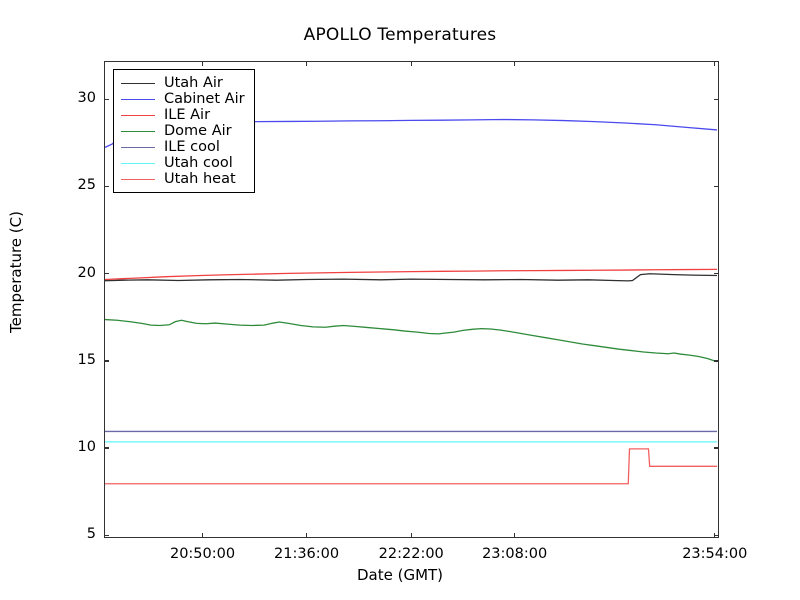  I want to click on y-tick-label: 15, so click(86, 359).